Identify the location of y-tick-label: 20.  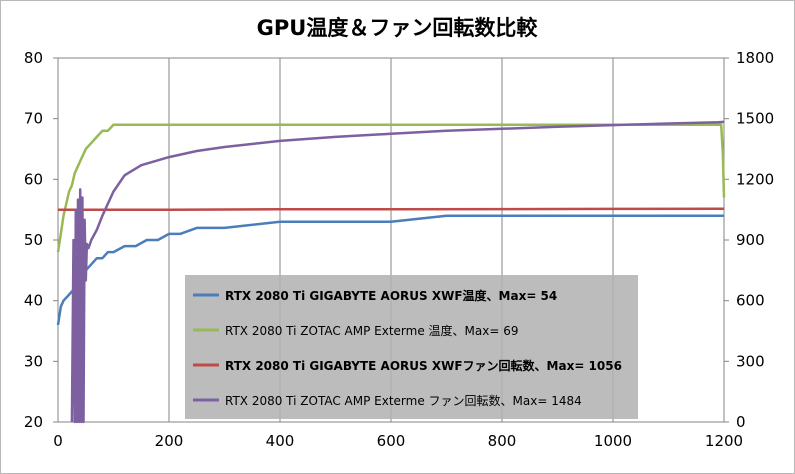
(33, 422).